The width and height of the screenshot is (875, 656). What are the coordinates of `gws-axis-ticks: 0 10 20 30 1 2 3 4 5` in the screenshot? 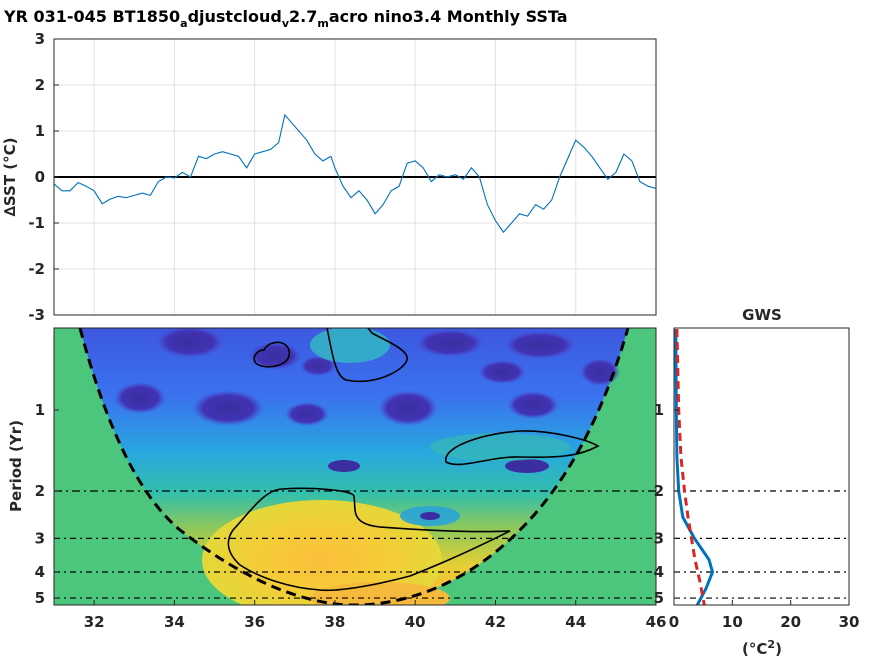 It's located at (757, 516).